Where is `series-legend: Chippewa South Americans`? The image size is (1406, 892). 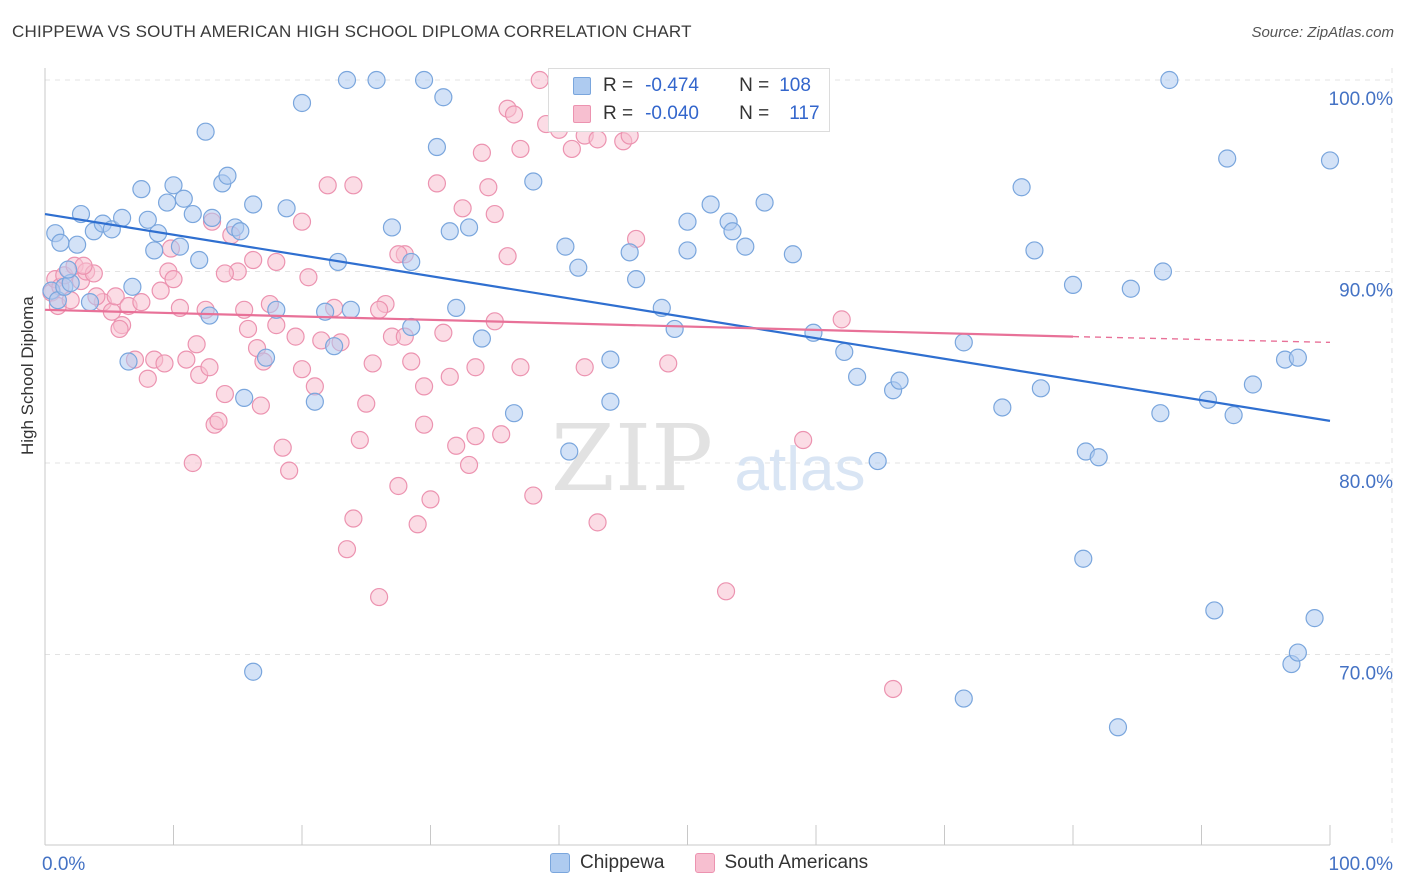
series-legend: Chippewa South Americans is located at coordinates (724, 863).